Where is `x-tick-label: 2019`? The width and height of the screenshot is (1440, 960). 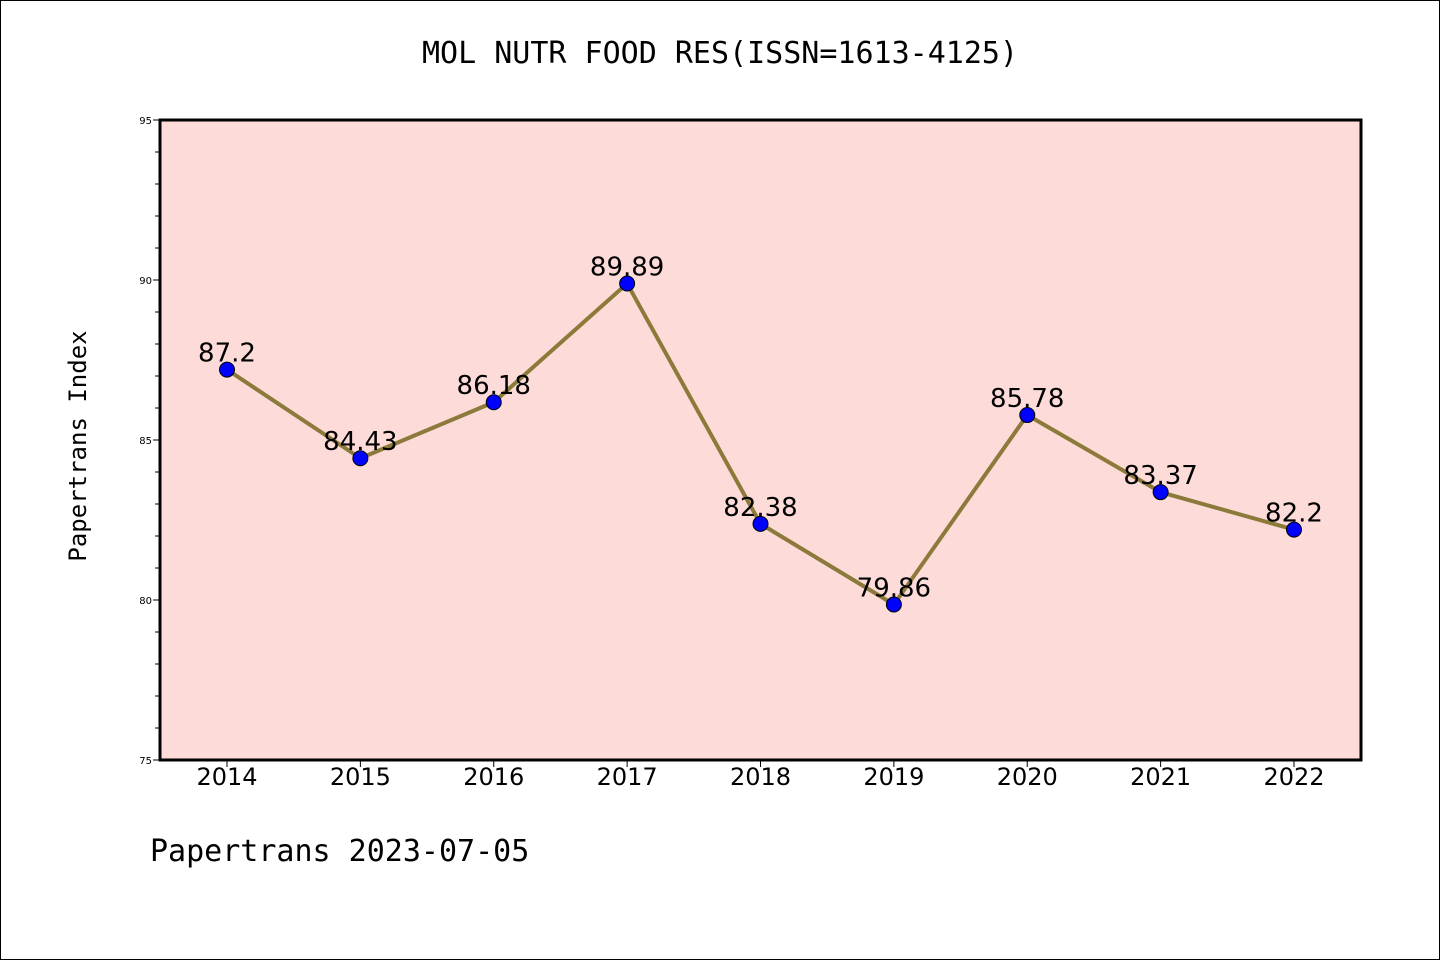
x-tick-label: 2019 is located at coordinates (893, 777).